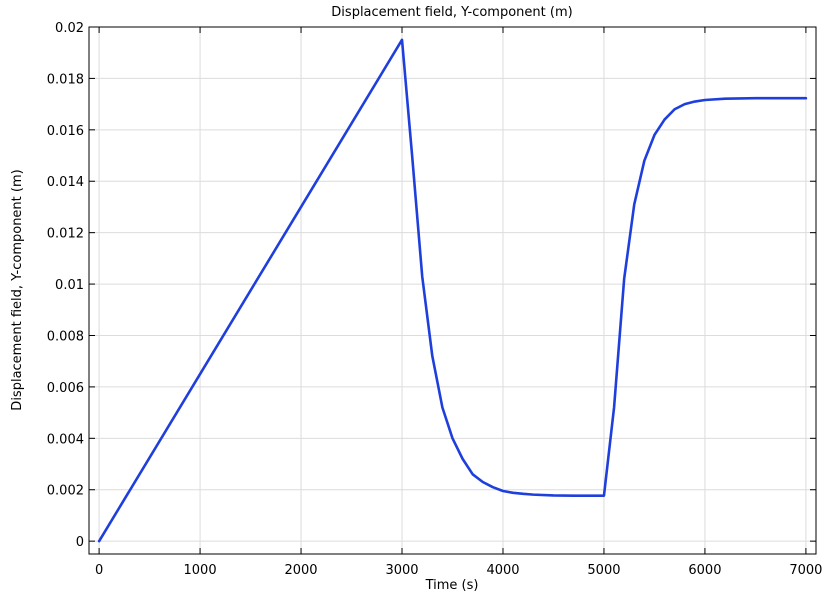 The image size is (824, 600). What do you see at coordinates (69, 28) in the screenshot?
I see `y-tick-label: 0.02` at bounding box center [69, 28].